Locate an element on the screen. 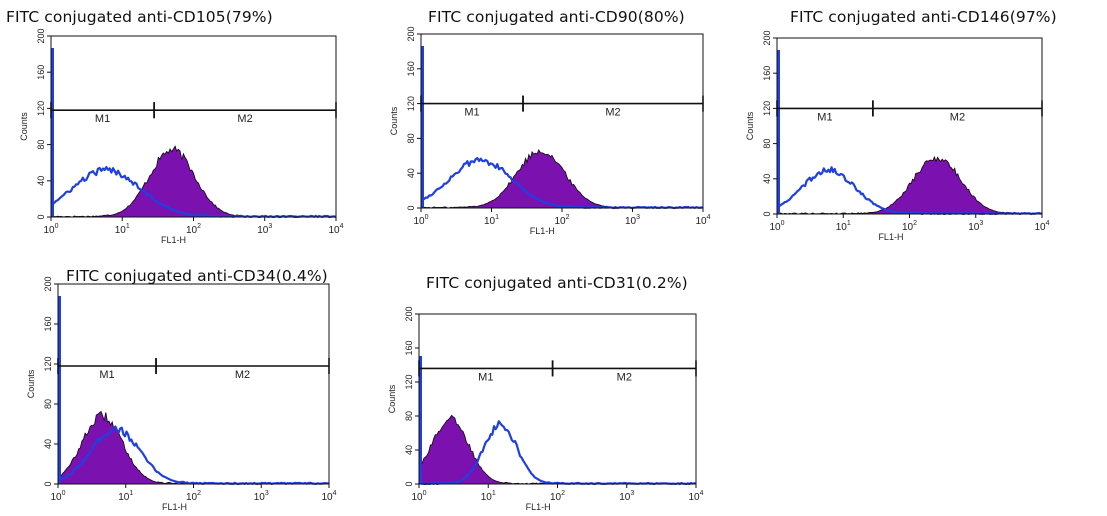 Image resolution: width=1107 pixels, height=516 pixels. chart-title: FITC conjugated anti-CD90(80%) is located at coordinates (556, 17).